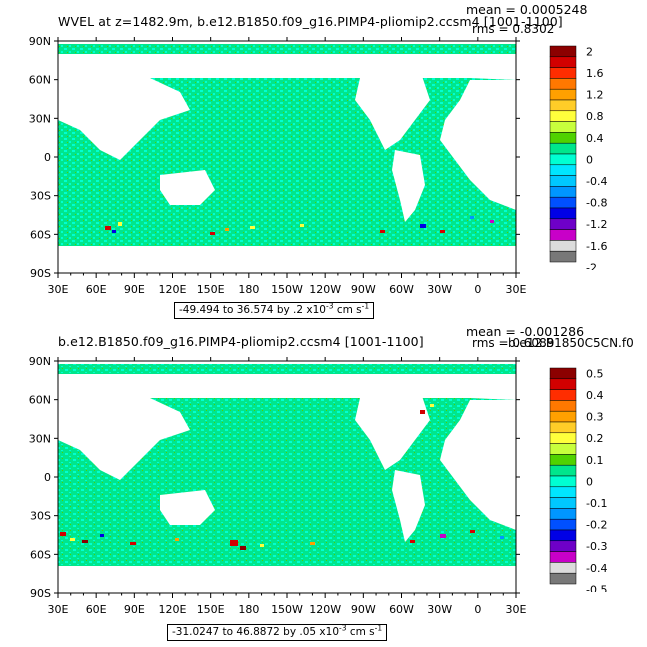 This screenshot has width=647, height=647. I want to click on bottom-colorbar-label: 0, so click(589, 481).